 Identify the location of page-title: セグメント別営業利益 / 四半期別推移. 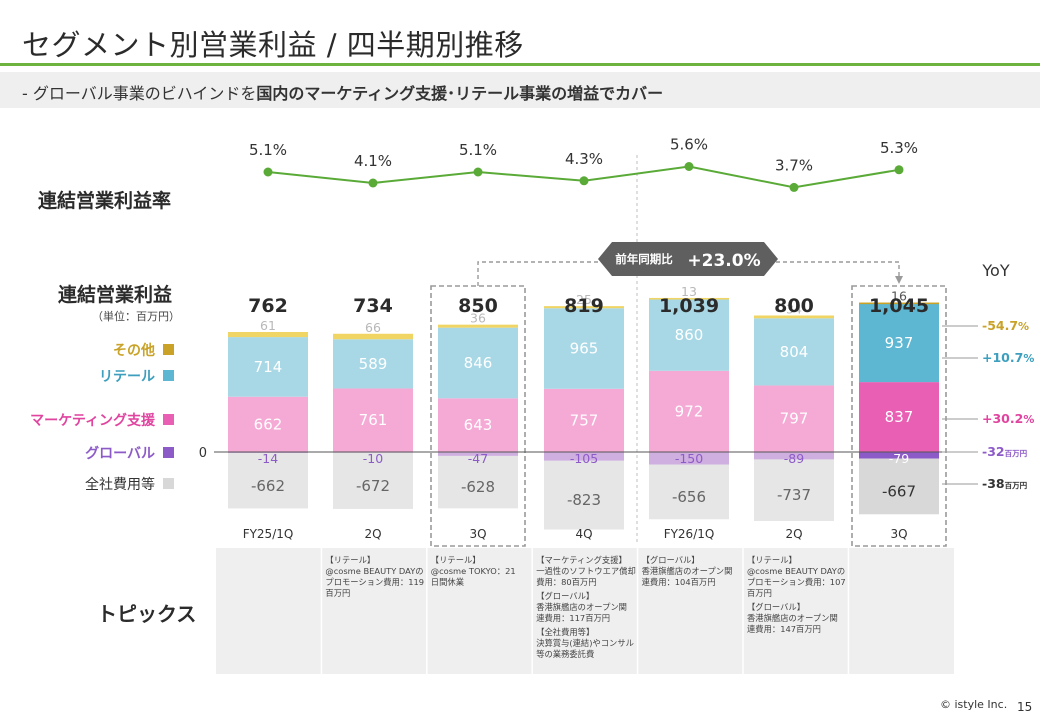
(273, 45).